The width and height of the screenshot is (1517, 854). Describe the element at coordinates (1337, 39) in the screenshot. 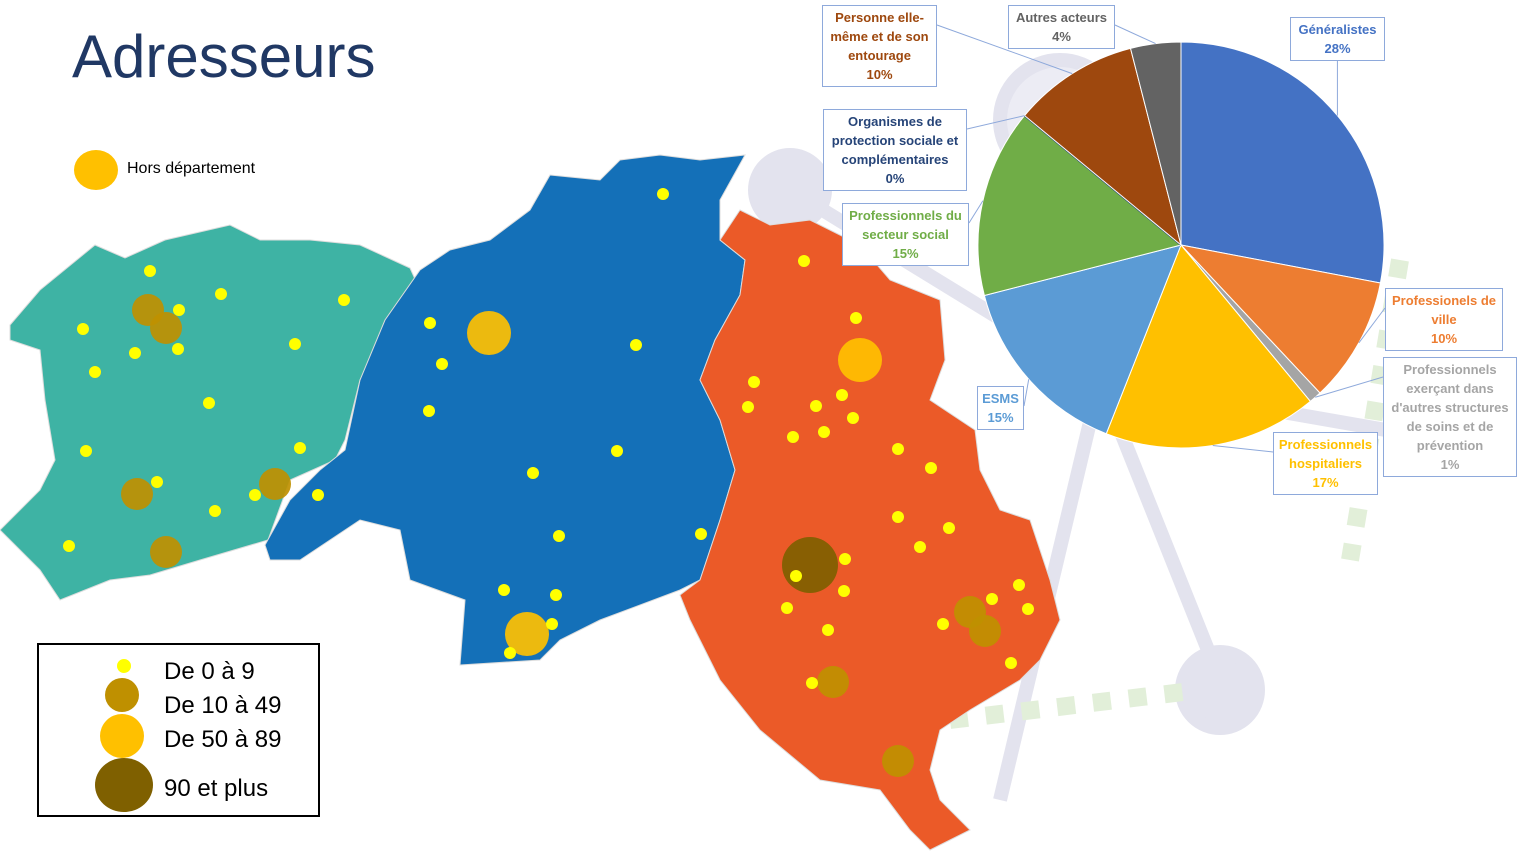

I see `data-label: Généralistes 28%` at that location.